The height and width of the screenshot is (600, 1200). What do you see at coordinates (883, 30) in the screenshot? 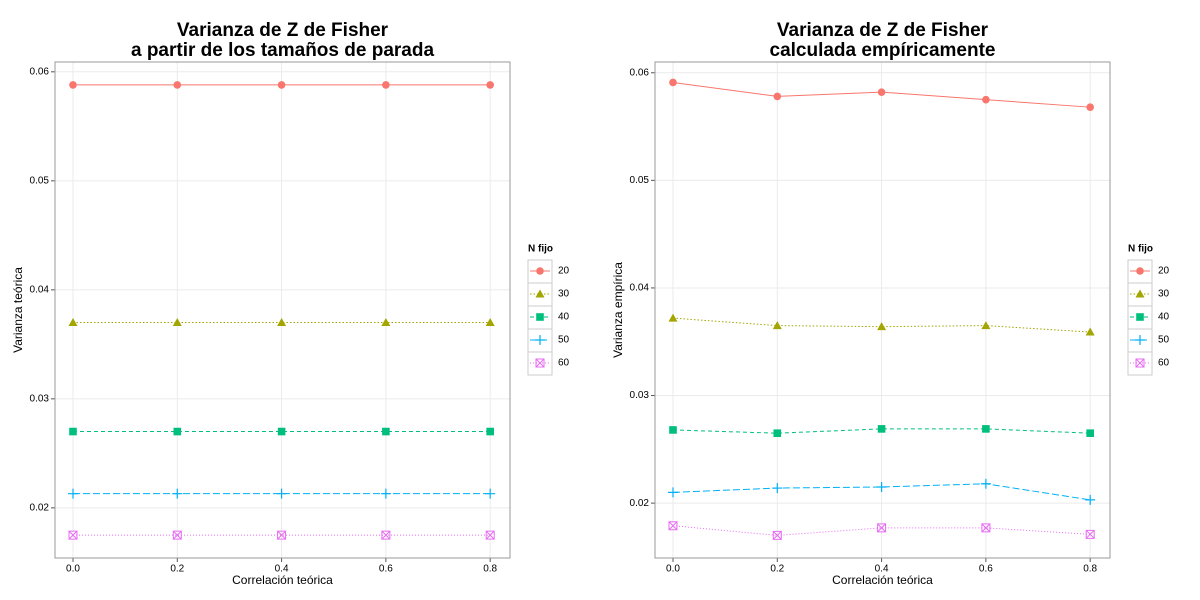
I see `chart-title: Varianza de Z de Fisher` at bounding box center [883, 30].